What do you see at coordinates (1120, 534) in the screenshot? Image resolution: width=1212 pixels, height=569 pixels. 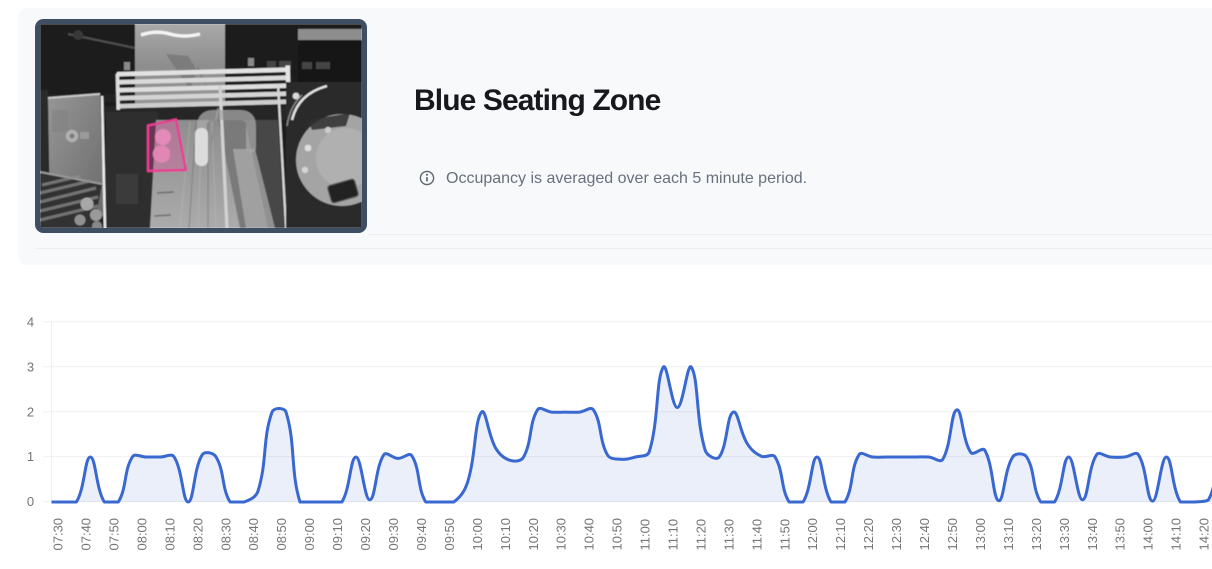 I see `svg-text: 13:50` at bounding box center [1120, 534].